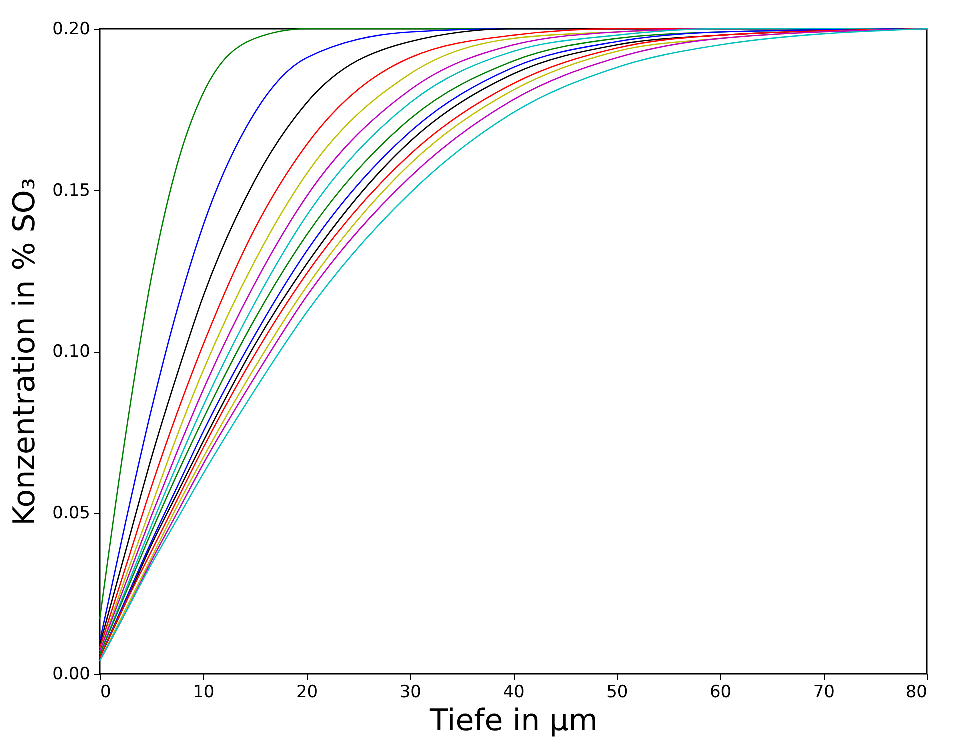 The width and height of the screenshot is (958, 740). I want to click on x-tick-label: 70, so click(824, 692).